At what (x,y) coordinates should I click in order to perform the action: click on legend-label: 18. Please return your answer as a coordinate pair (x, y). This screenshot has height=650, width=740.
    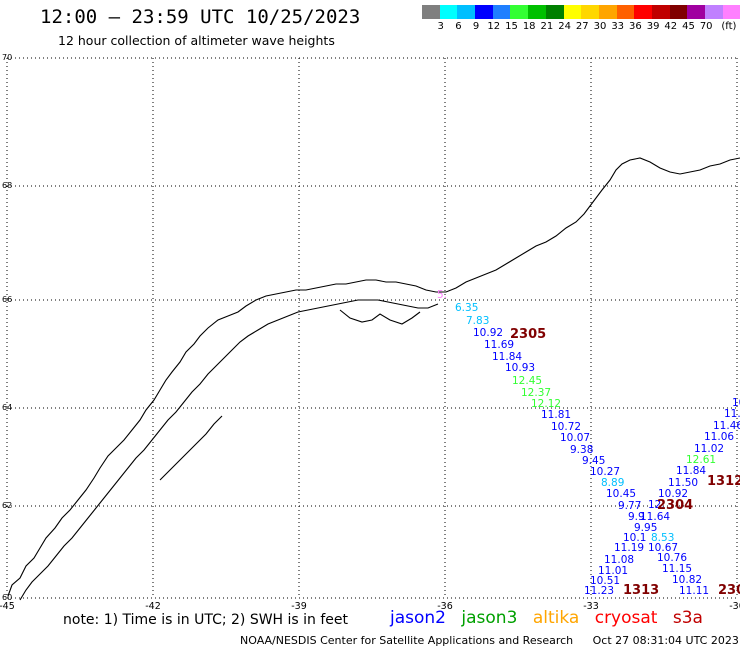
    Looking at the image, I should click on (529, 26).